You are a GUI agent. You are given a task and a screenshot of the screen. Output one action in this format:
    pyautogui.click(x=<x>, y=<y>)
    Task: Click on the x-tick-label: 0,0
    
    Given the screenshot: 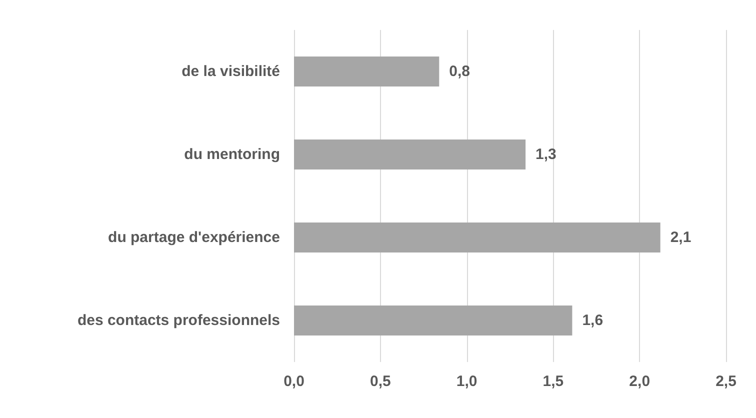 What is the action you would take?
    pyautogui.click(x=294, y=381)
    